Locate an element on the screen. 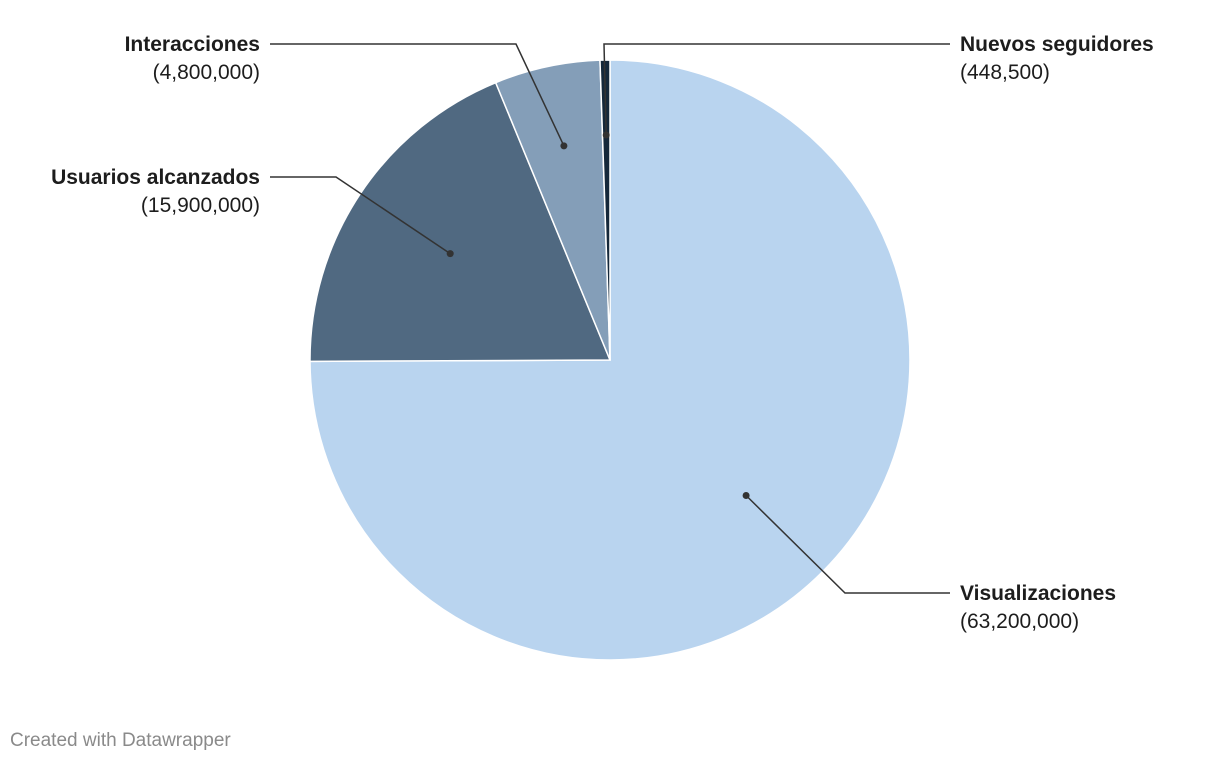 This screenshot has width=1220, height=766. leader-dot-nuevos-seguidores is located at coordinates (606, 135).